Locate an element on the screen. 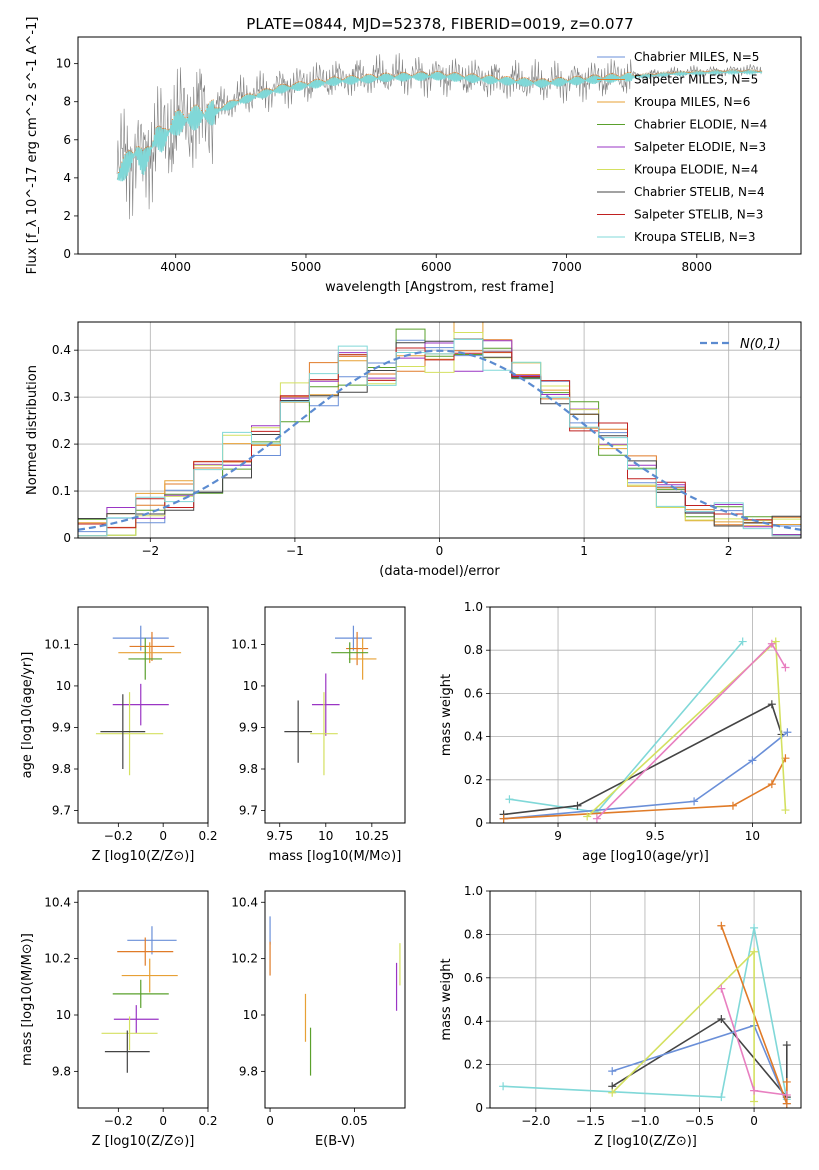 This screenshot has width=819, height=1170. x-tick-label: −1 is located at coordinates (295, 551).